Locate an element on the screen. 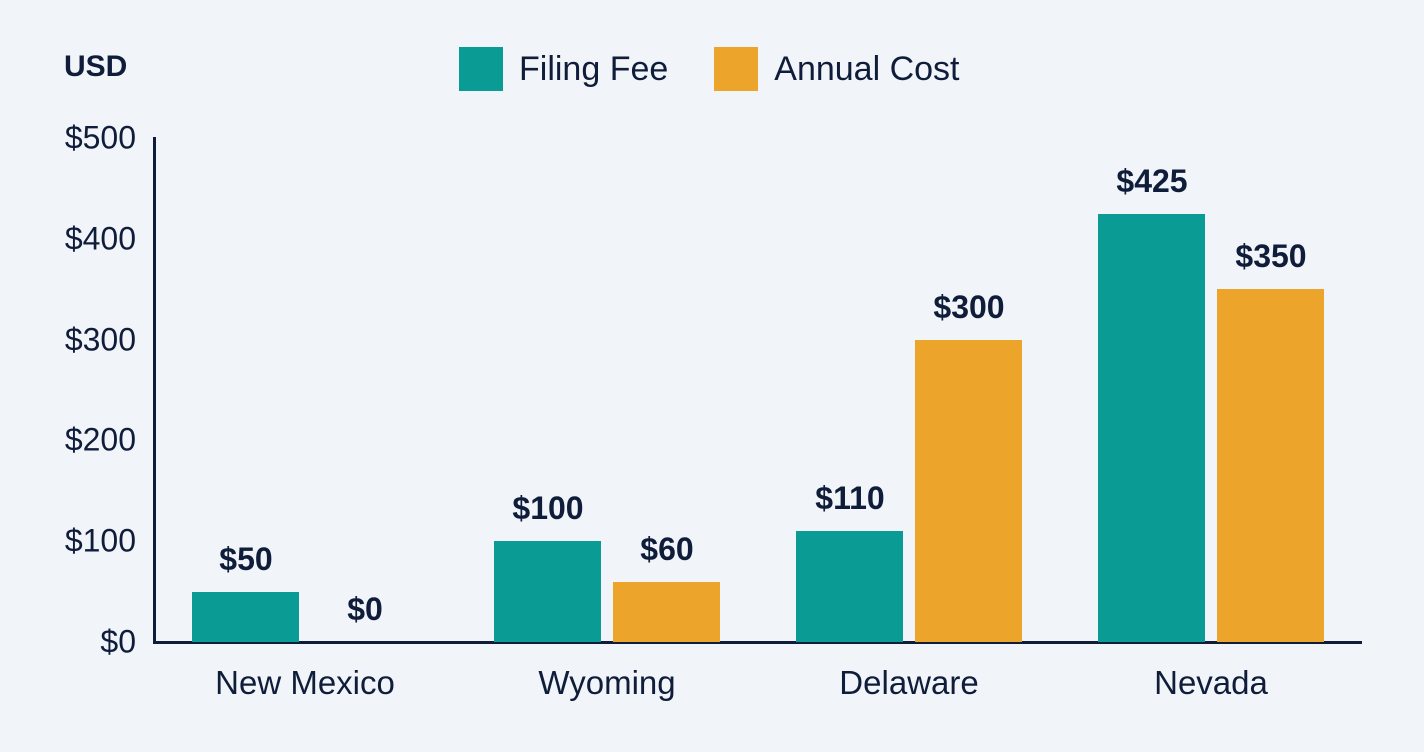  legend-swatch-annual-cost is located at coordinates (736, 69).